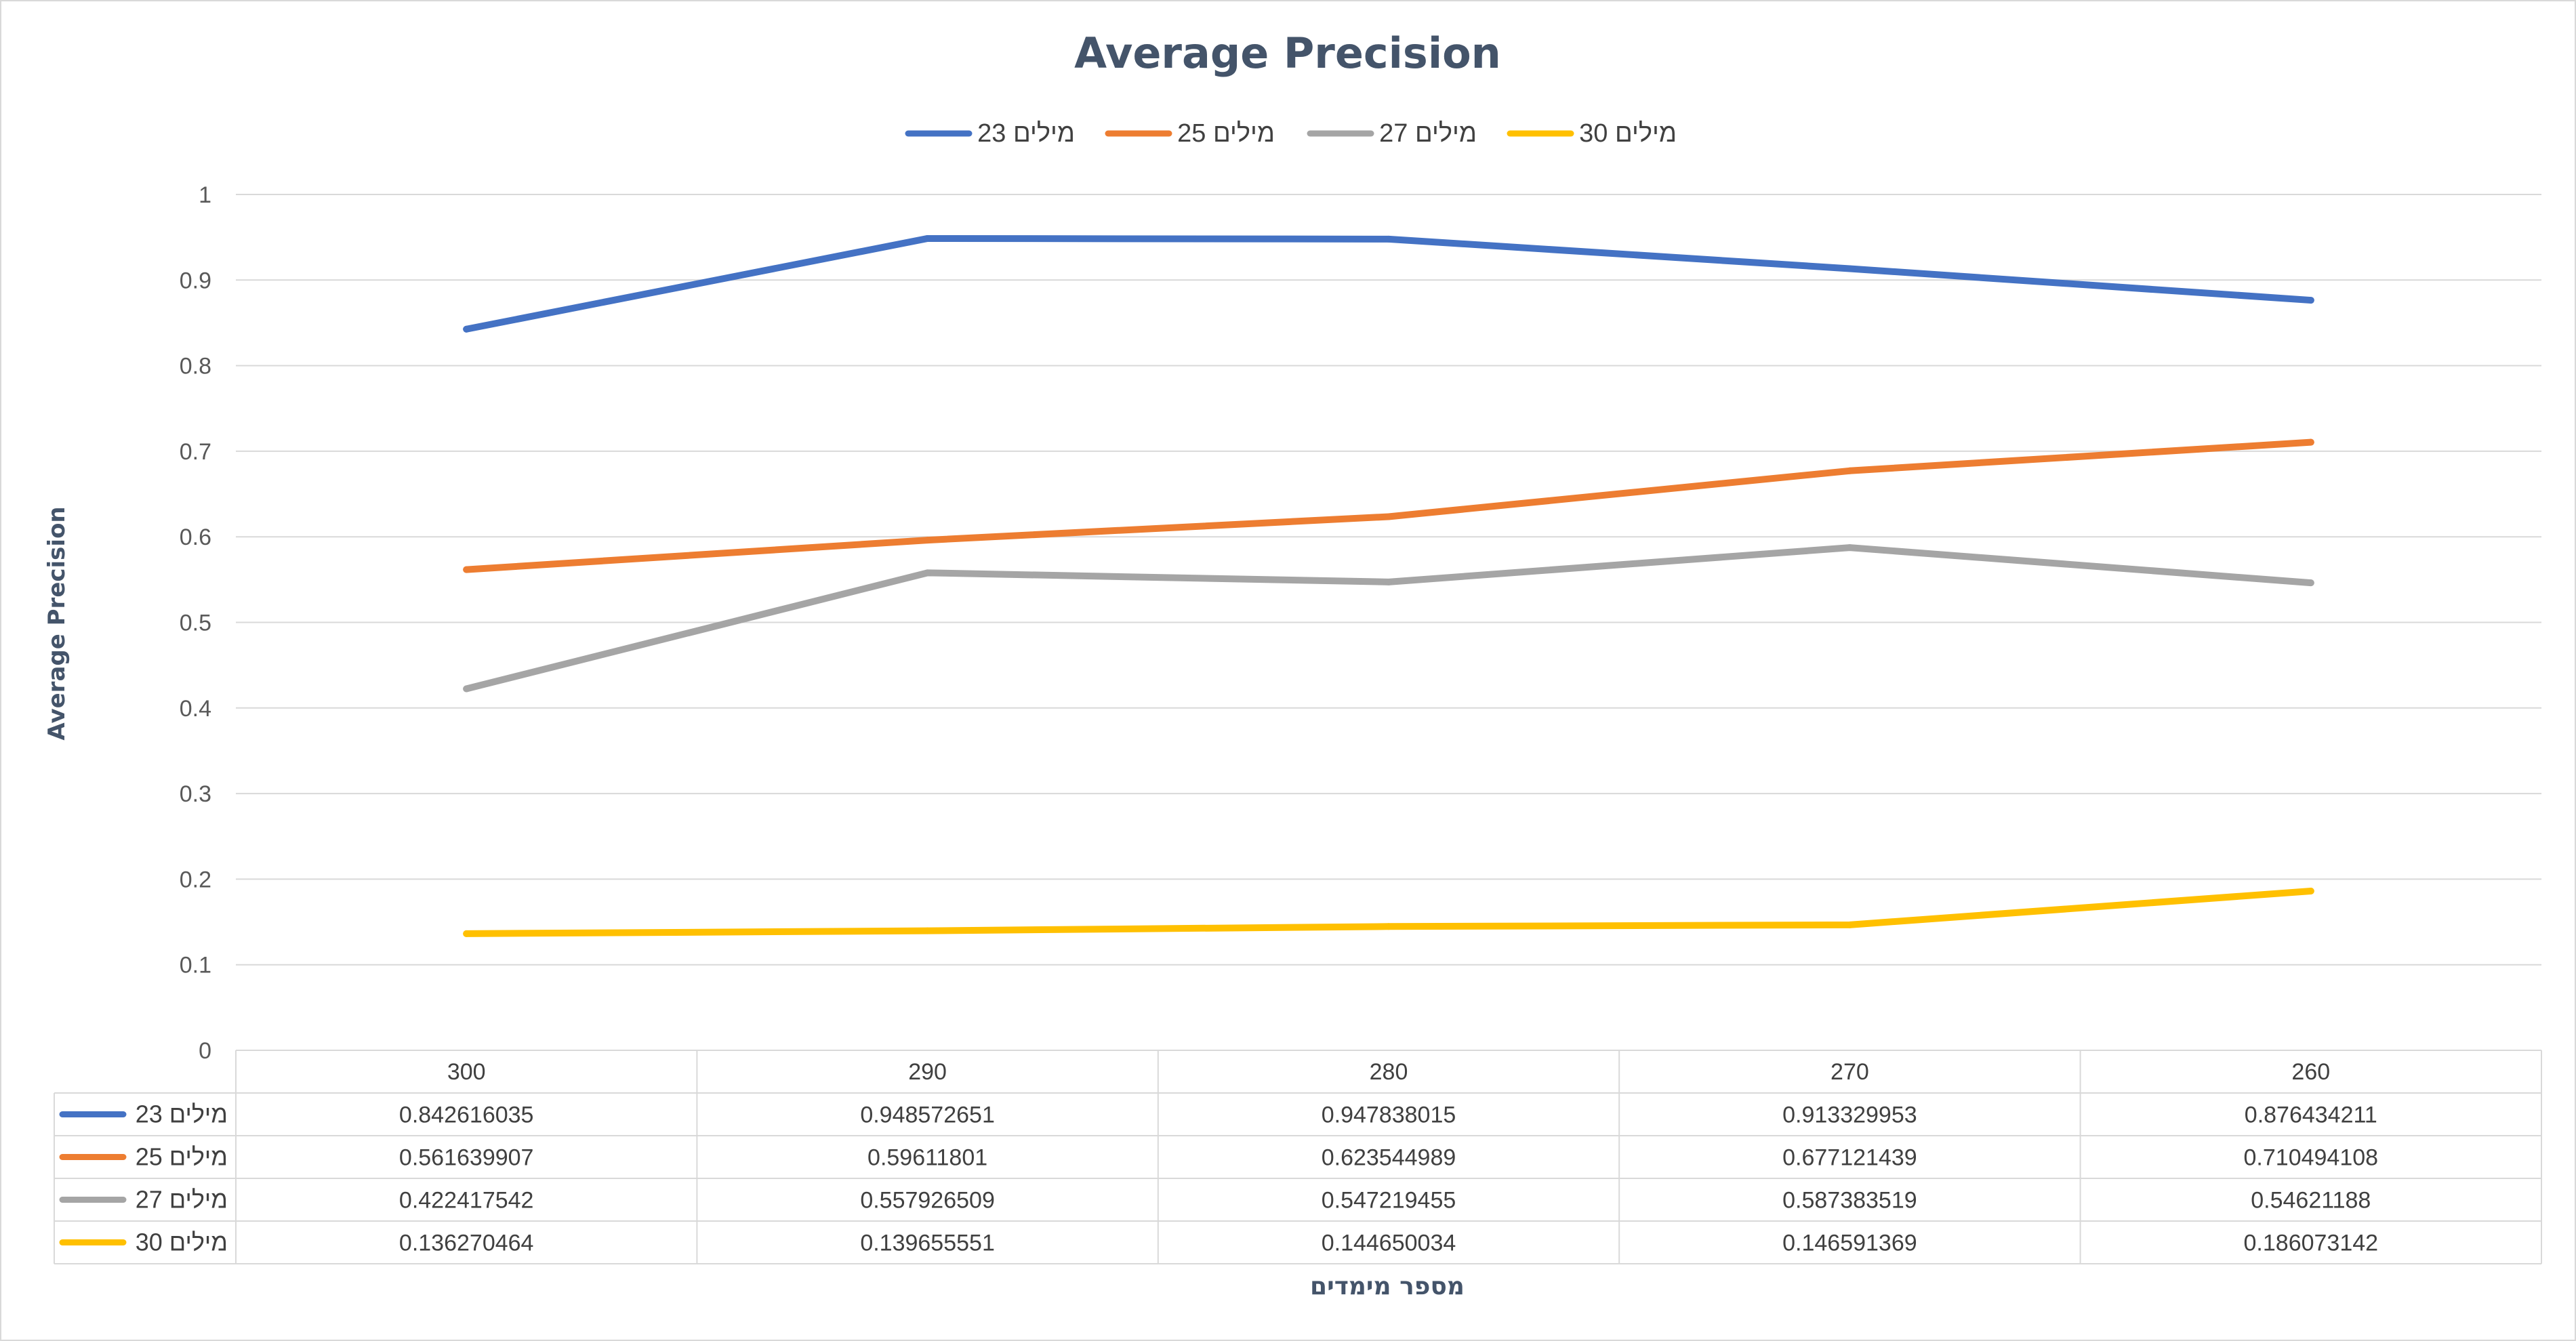 This screenshot has width=2576, height=1341. What do you see at coordinates (466, 1158) in the screenshot?
I see `table-cell-value: 0.561639907` at bounding box center [466, 1158].